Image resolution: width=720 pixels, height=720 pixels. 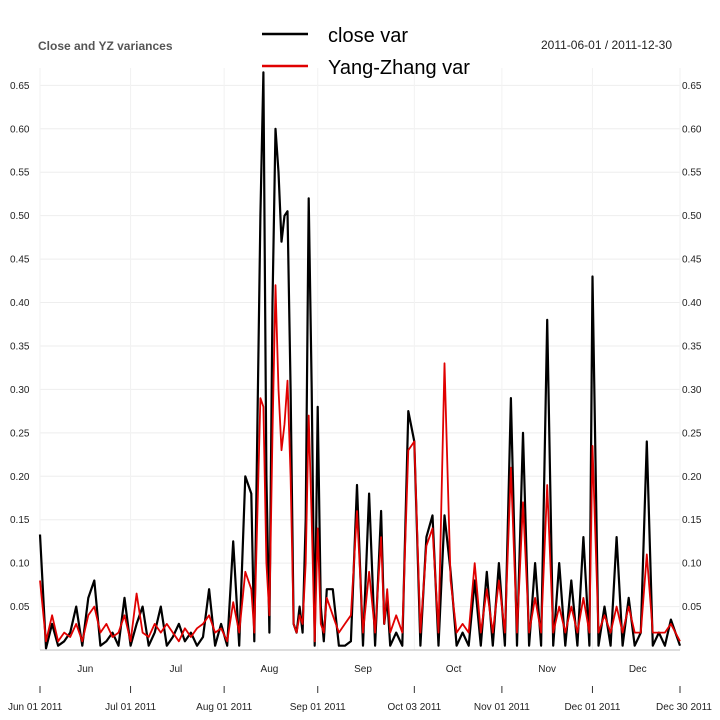 What do you see at coordinates (399, 68) in the screenshot?
I see `legend-label-yang-zhang-var: Yang-Zhang var` at bounding box center [399, 68].